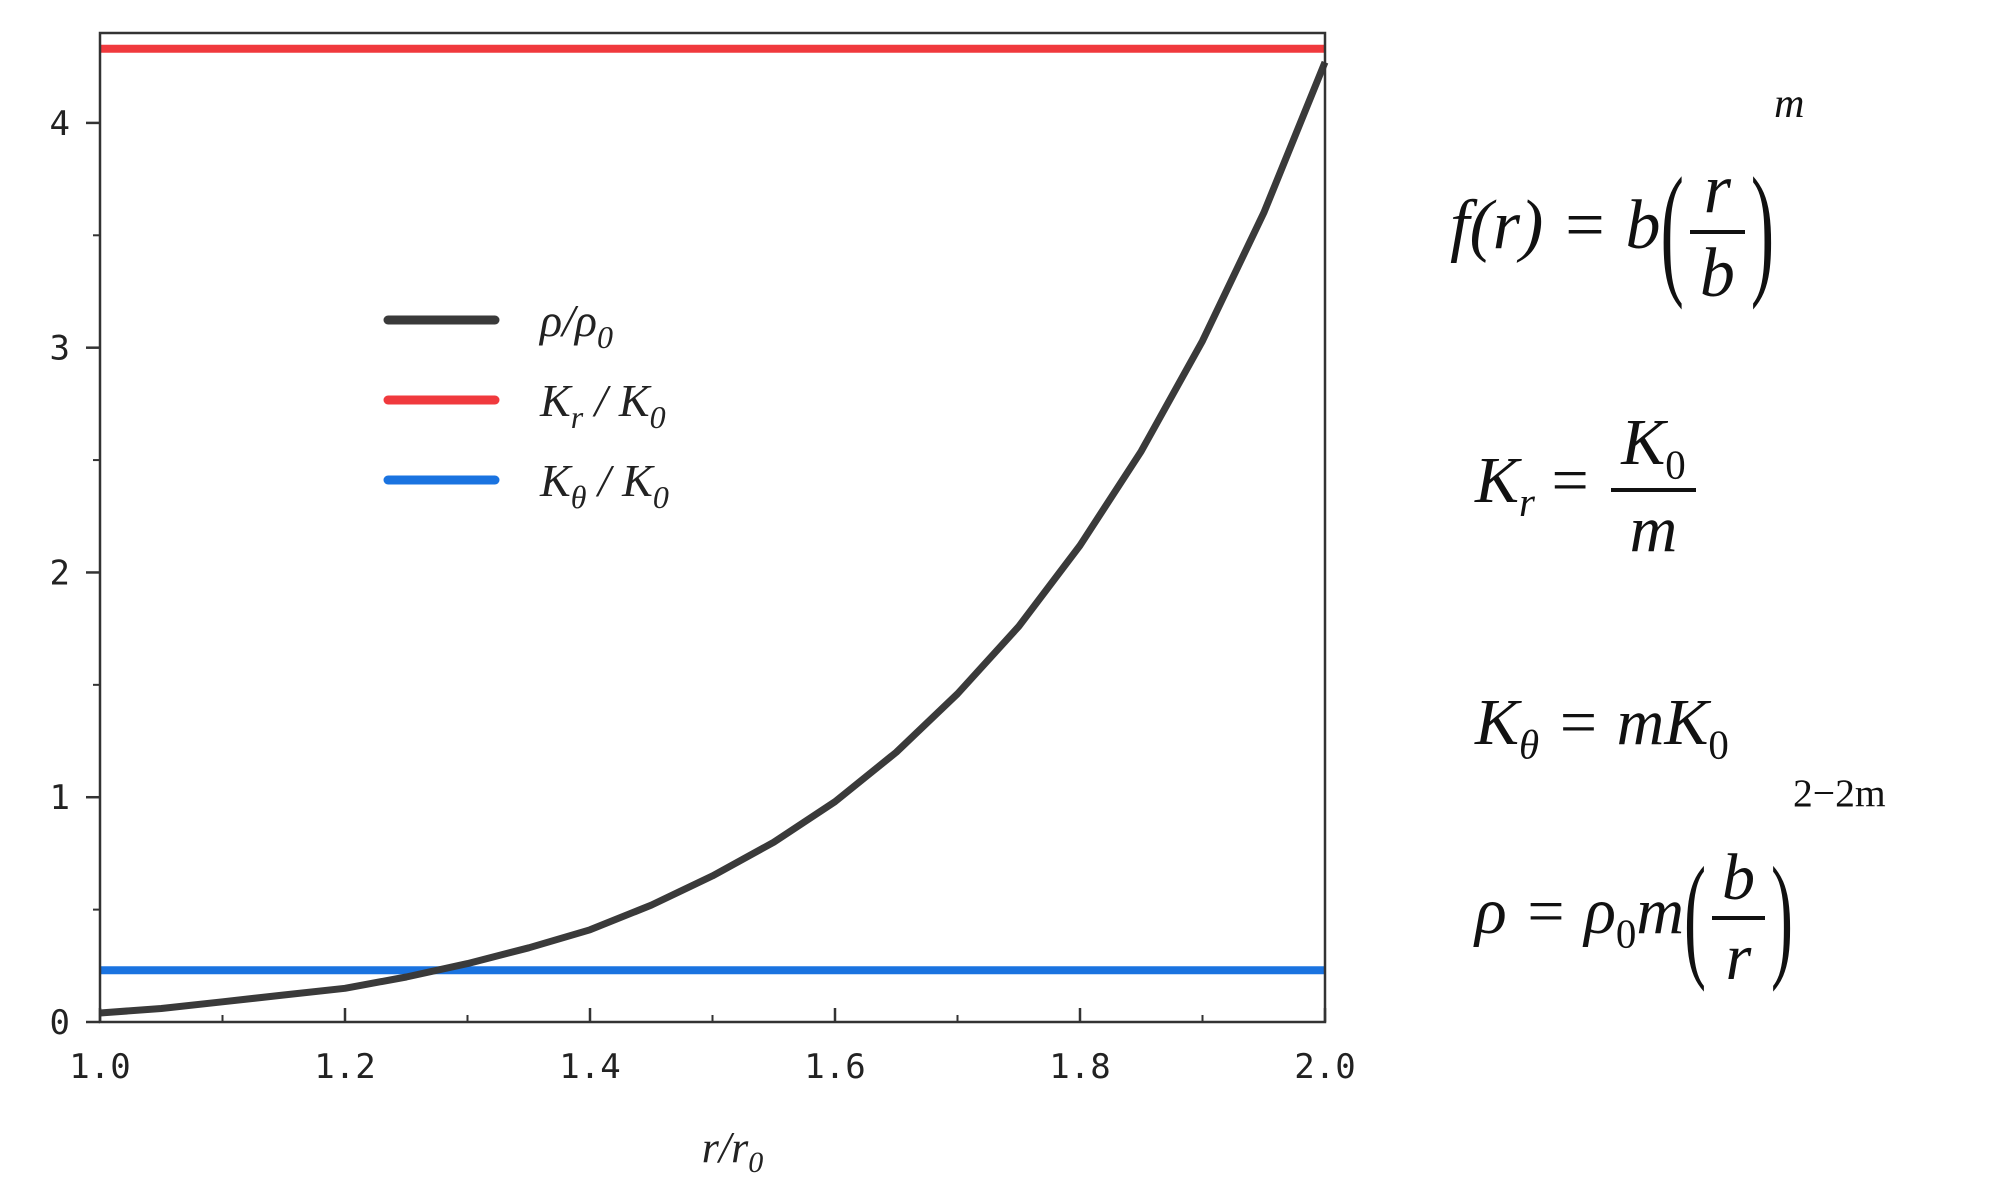 The width and height of the screenshot is (1995, 1198). Describe the element at coordinates (60, 1023) in the screenshot. I see `y-tick-label: 0` at that location.